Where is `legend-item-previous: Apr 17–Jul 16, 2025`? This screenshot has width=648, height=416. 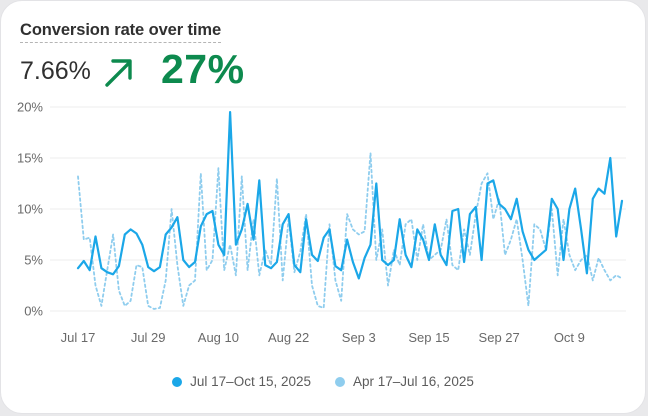 legend-item-previous: Apr 17–Jul 16, 2025 is located at coordinates (404, 381).